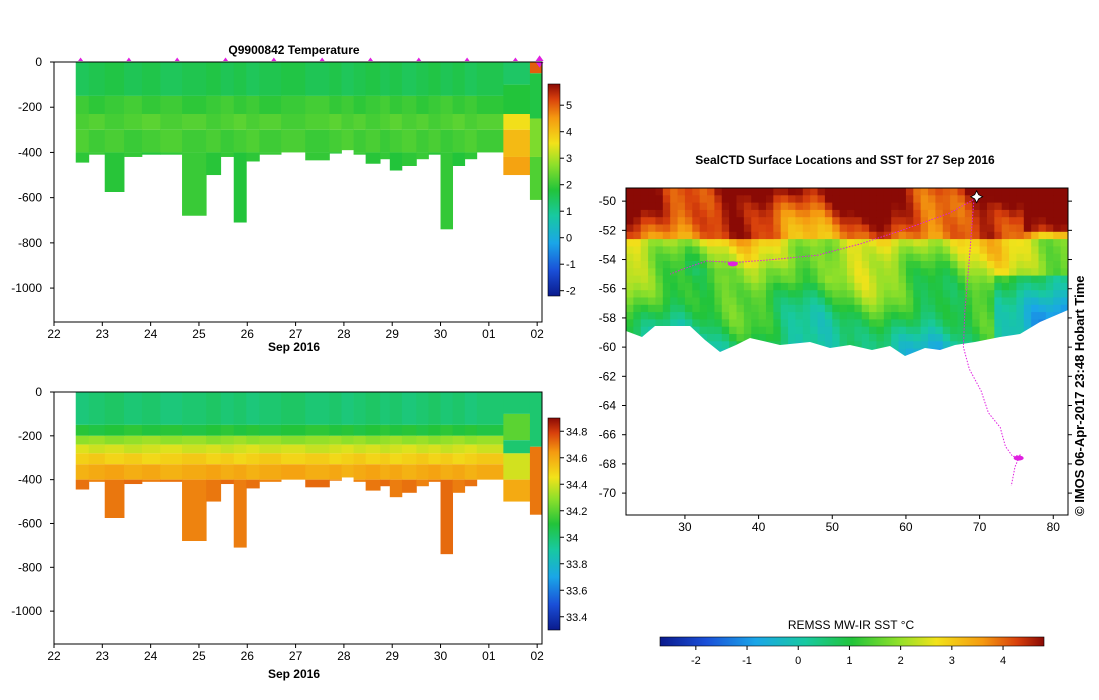 The image size is (1099, 700). Describe the element at coordinates (833, 527) in the screenshot. I see `map-x-tick-label: 50` at that location.